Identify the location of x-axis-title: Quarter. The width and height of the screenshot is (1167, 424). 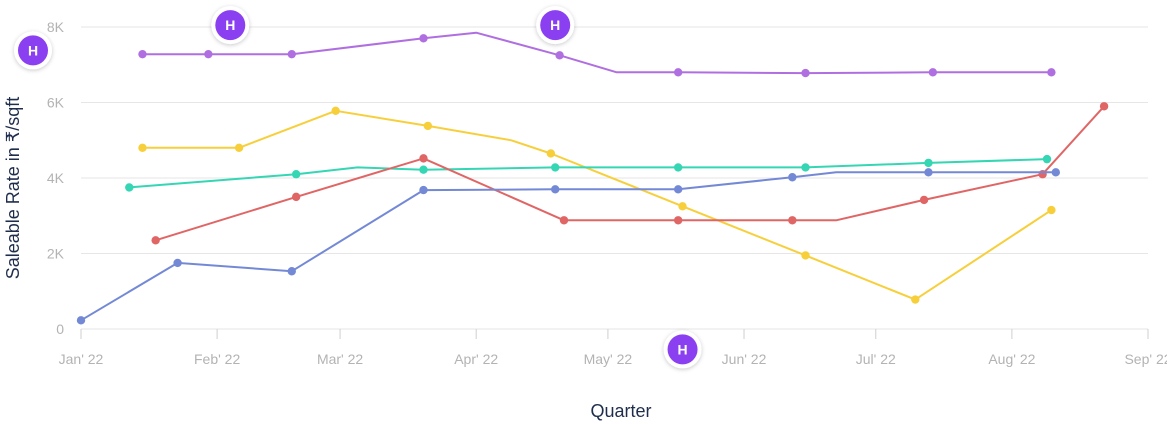
(620, 411).